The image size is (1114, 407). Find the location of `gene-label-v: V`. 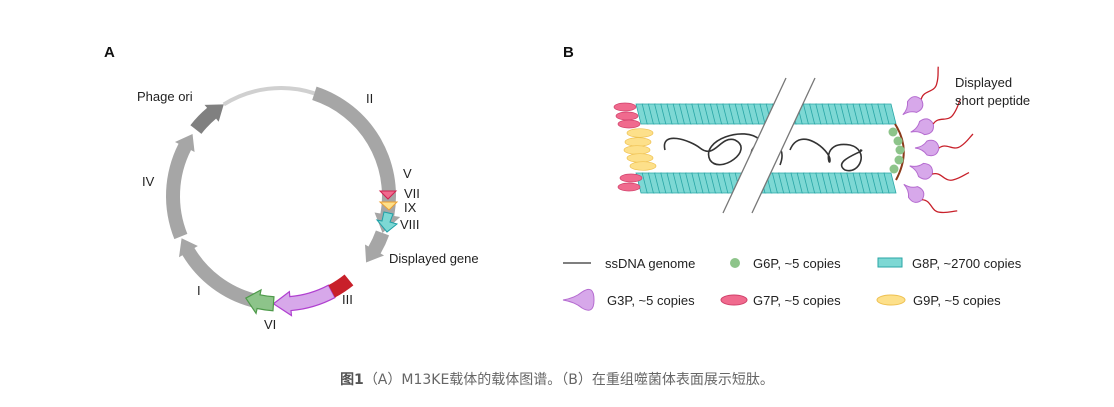

gene-label-v: V is located at coordinates (407, 173).